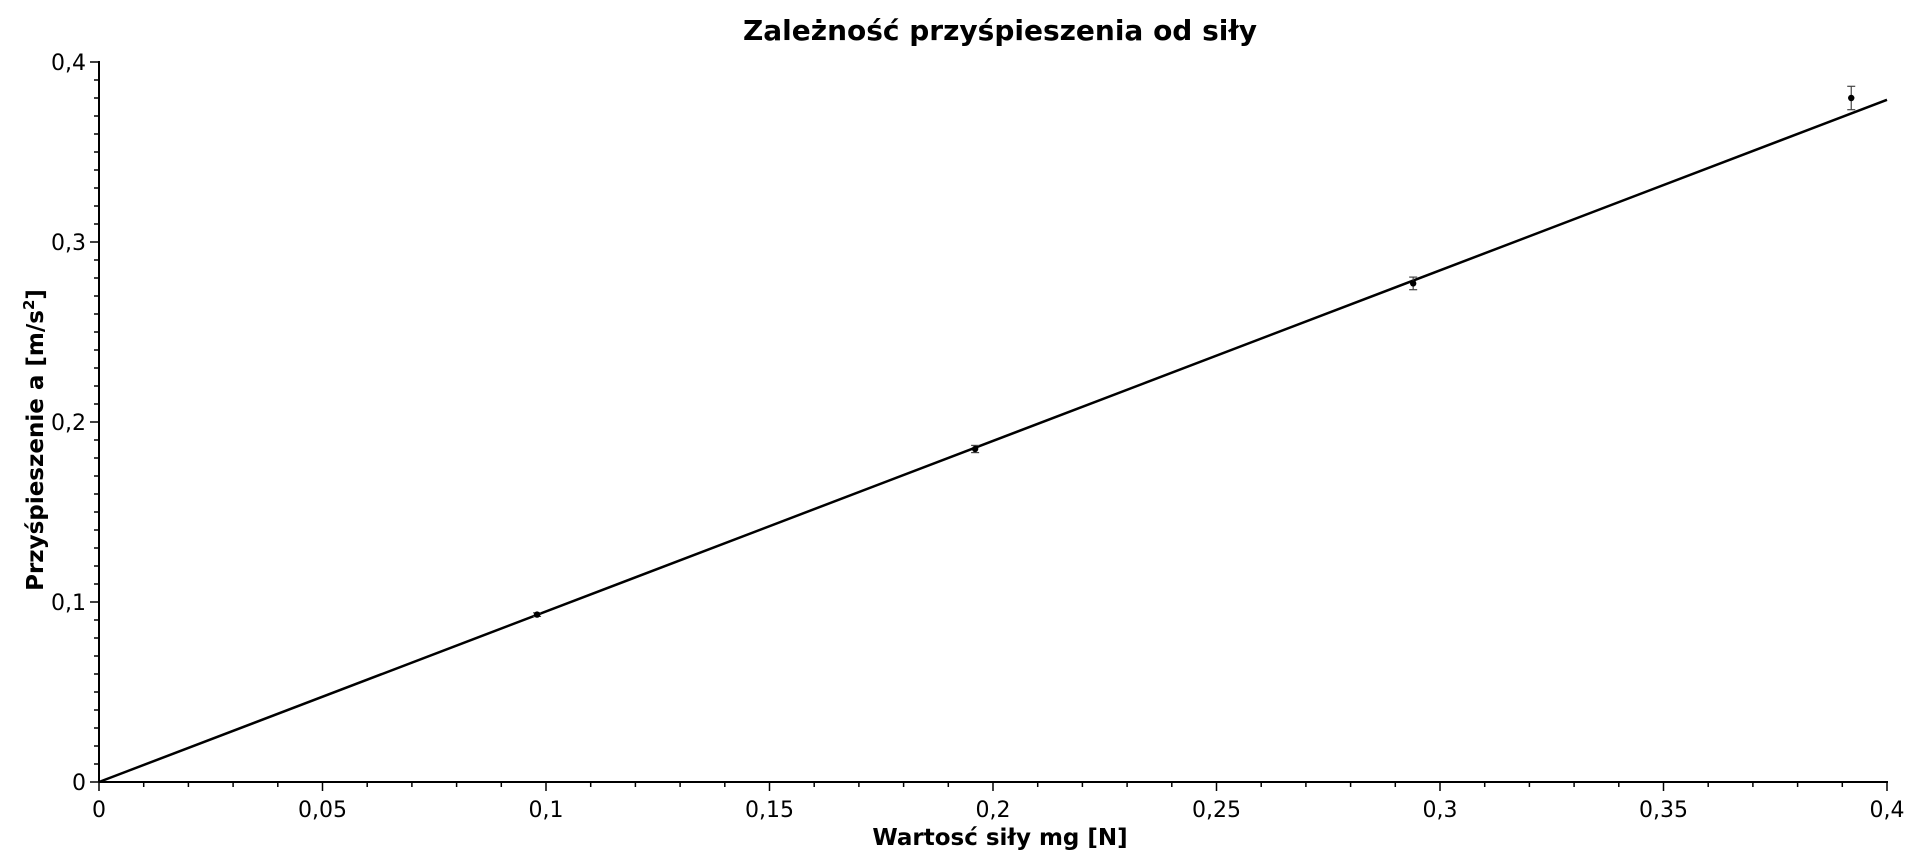 This screenshot has height=861, width=1920. Describe the element at coordinates (1887, 810) in the screenshot. I see `x-tick-label: 0,4` at that location.